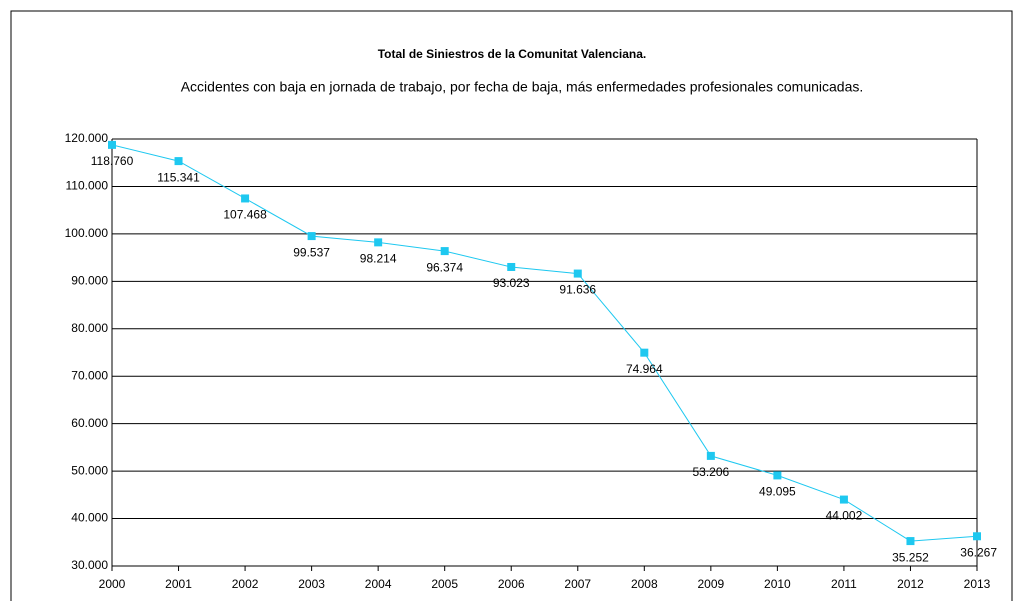 This screenshot has height=601, width=1021. Describe the element at coordinates (89, 423) in the screenshot. I see `y-tick-label: 60.000` at that location.